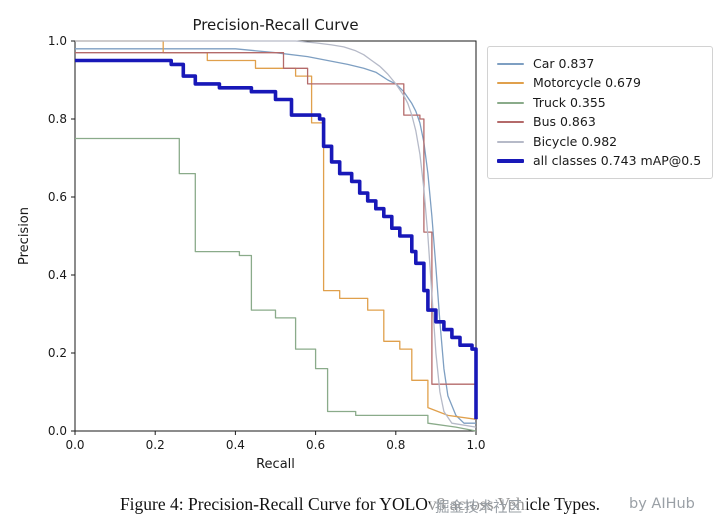 This screenshot has width=720, height=532. I want to click on legend-label: Car 0.837, so click(564, 63).